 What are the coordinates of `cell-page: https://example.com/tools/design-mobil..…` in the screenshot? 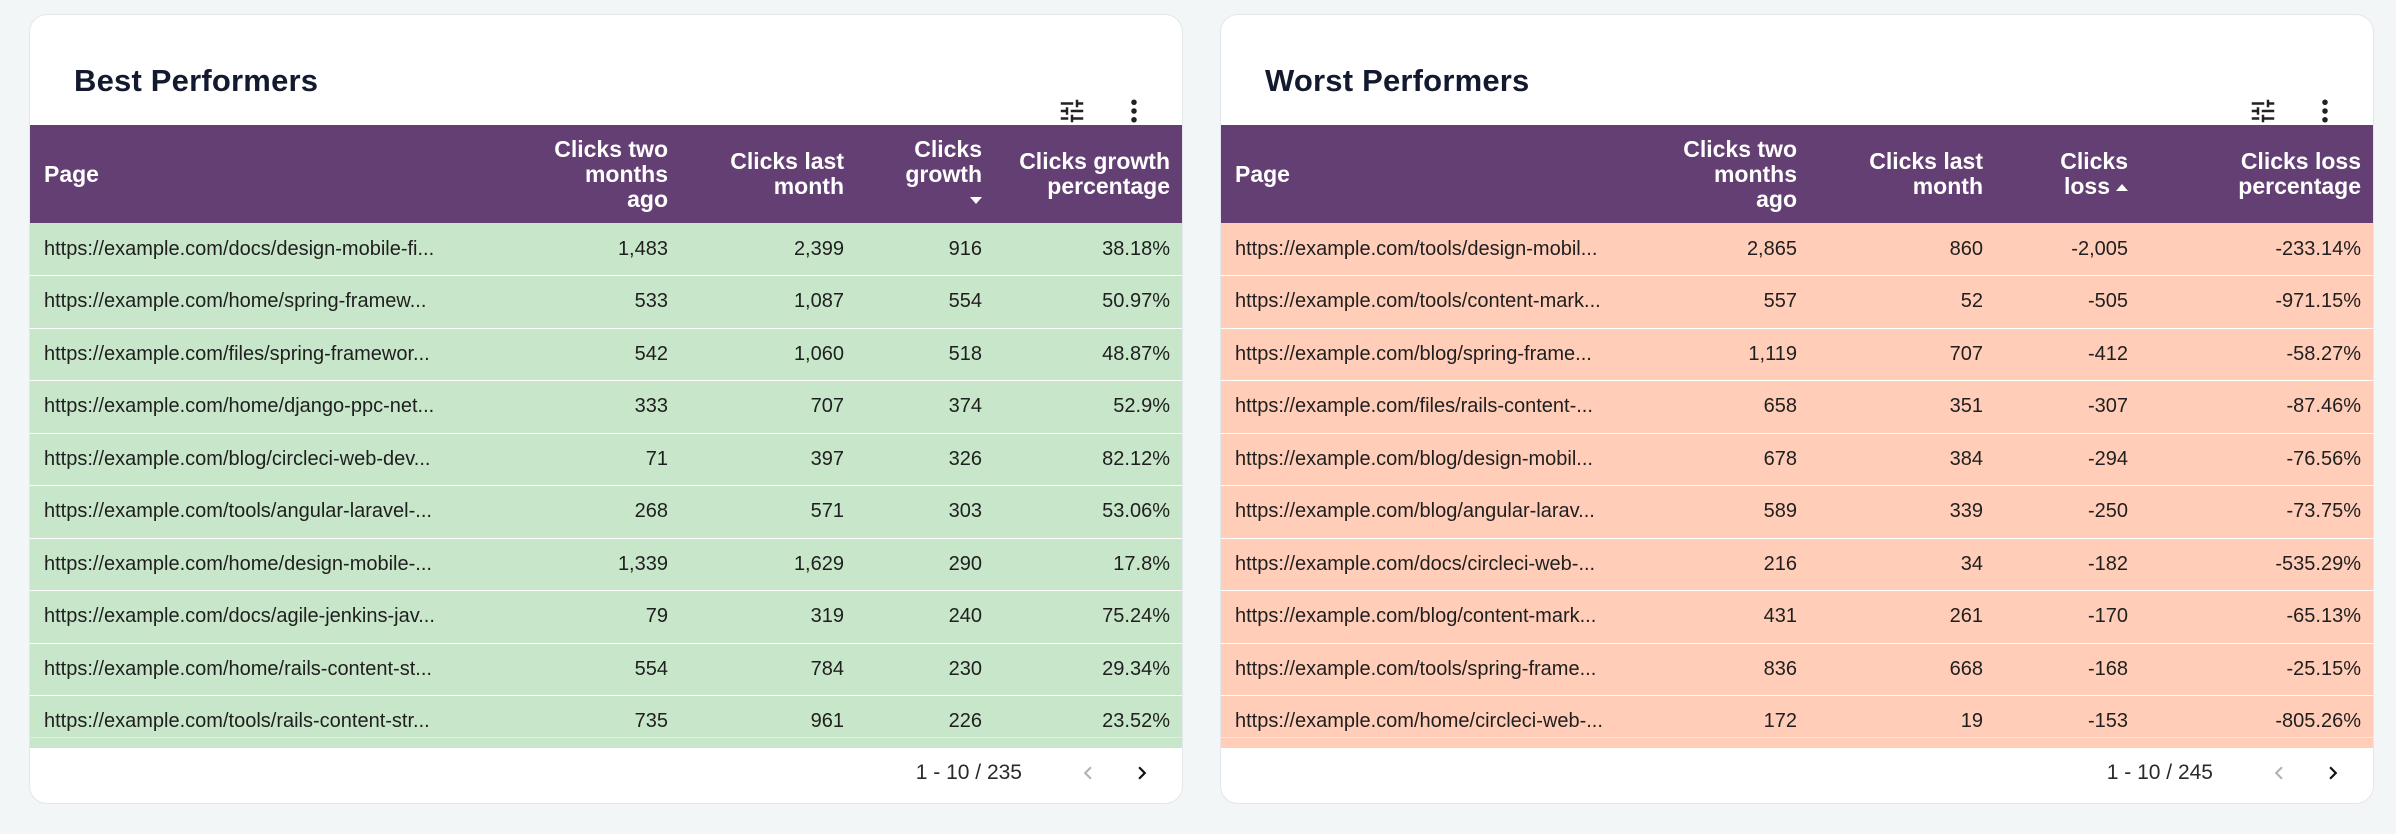 It's located at (1440, 249).